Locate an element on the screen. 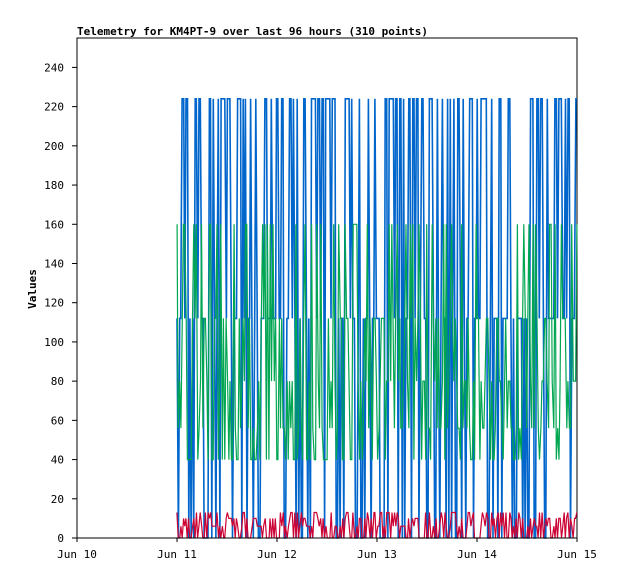  y-tick-label: 180 is located at coordinates (54, 185).